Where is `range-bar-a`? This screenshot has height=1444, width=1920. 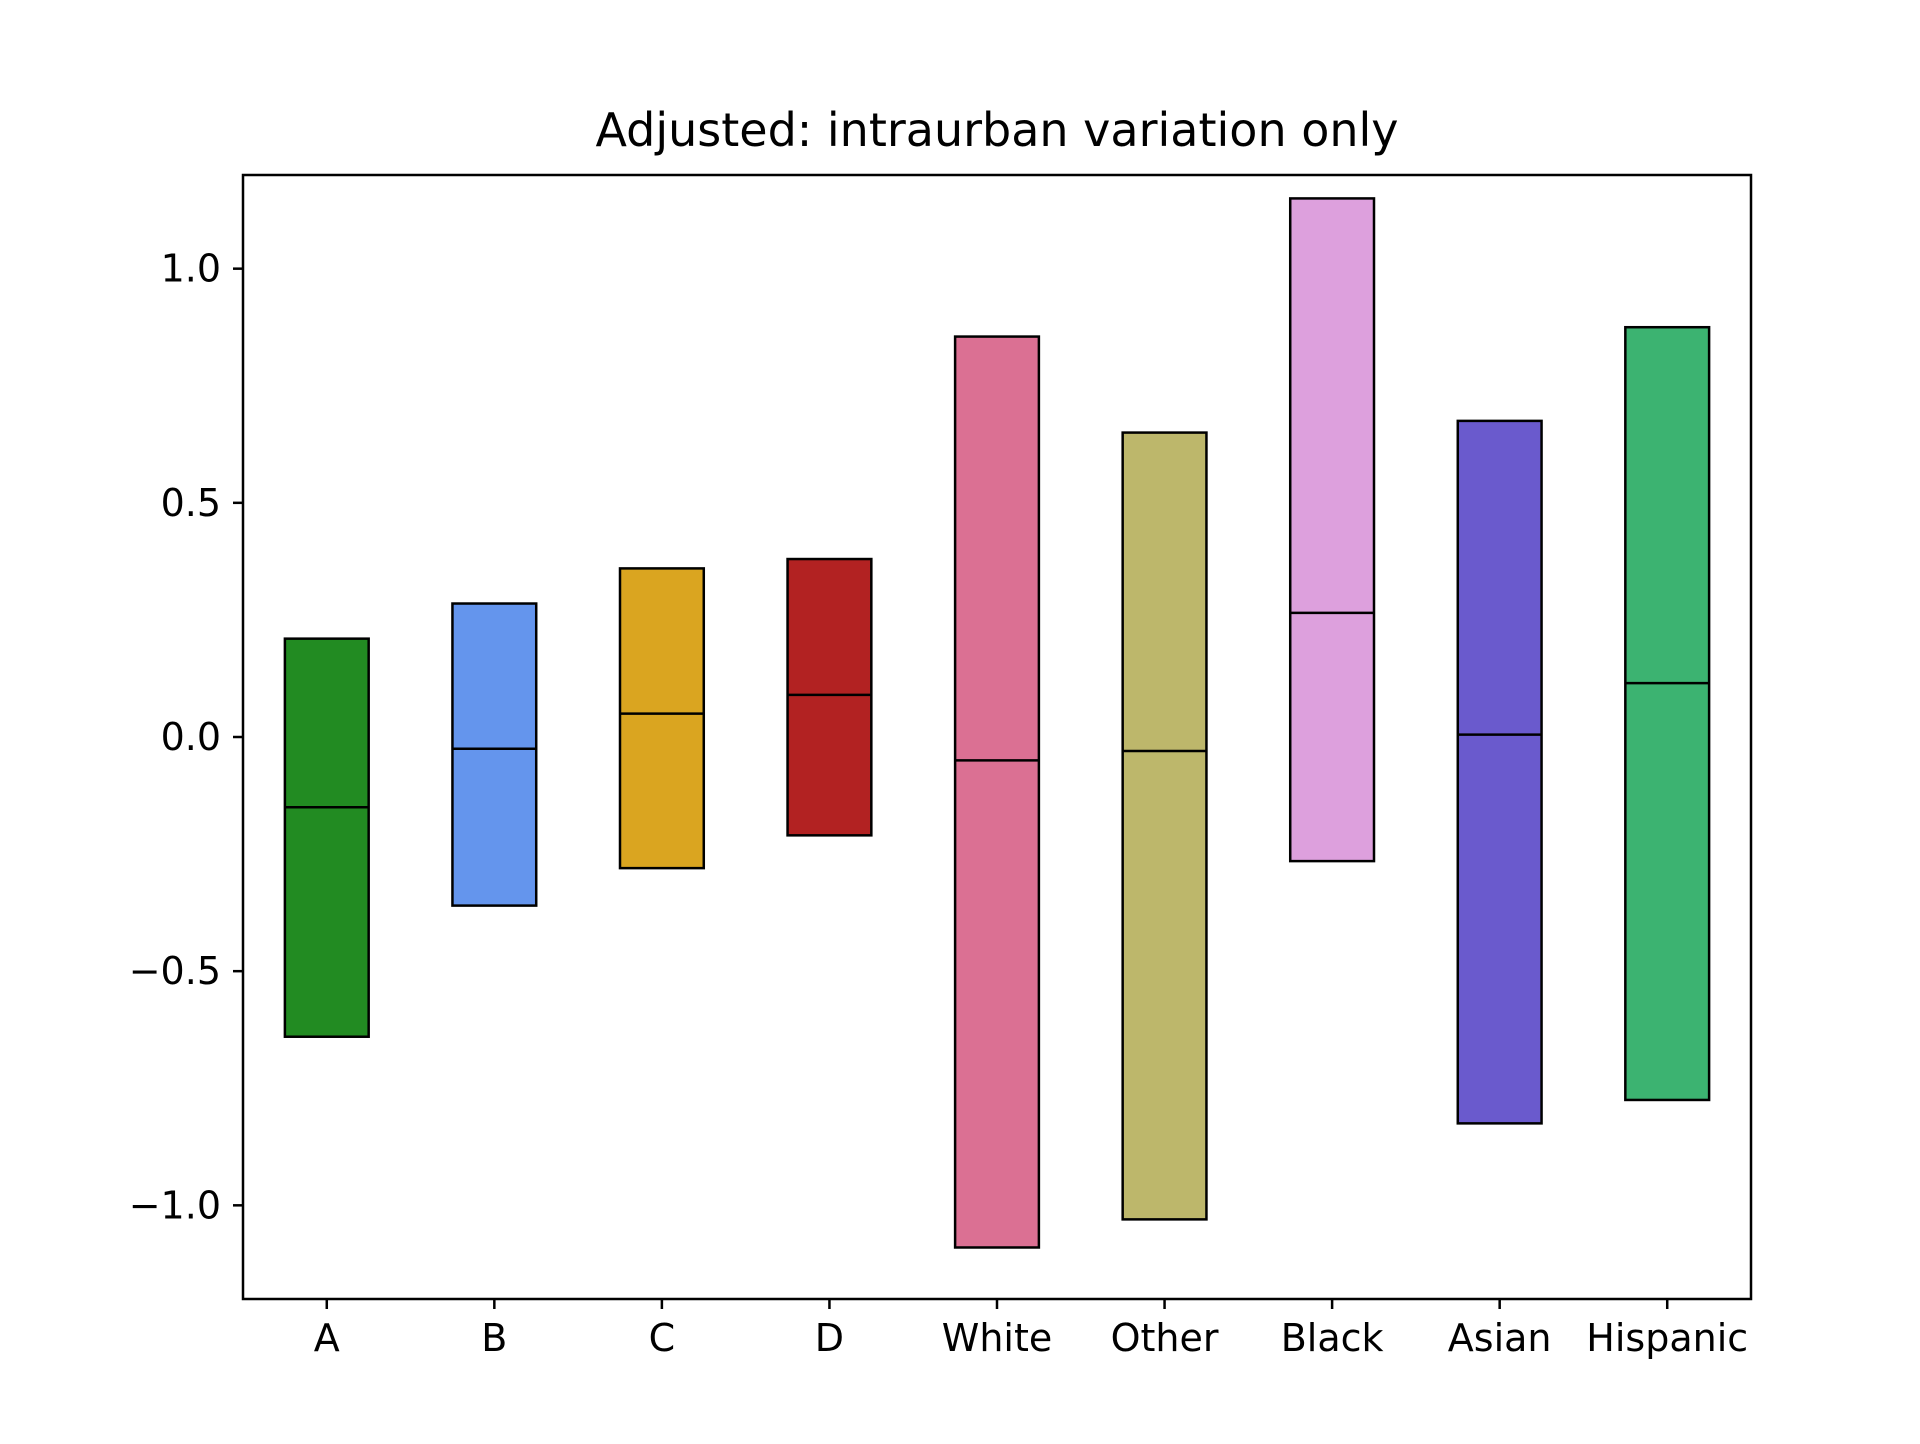
range-bar-a is located at coordinates (326, 837).